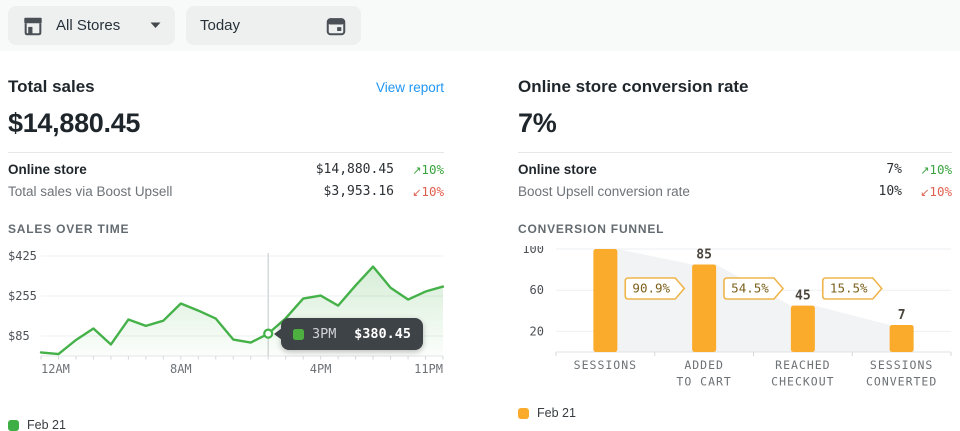  What do you see at coordinates (894, 169) in the screenshot?
I see `metric-value: 7%` at bounding box center [894, 169].